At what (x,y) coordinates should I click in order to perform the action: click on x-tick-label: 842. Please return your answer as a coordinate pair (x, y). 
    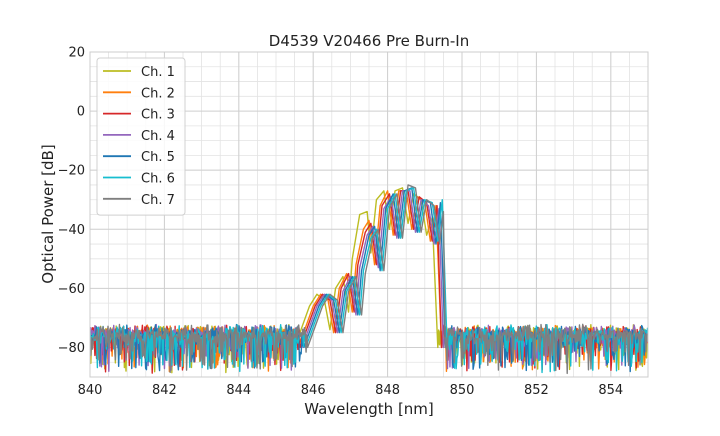
    Looking at the image, I should click on (164, 390).